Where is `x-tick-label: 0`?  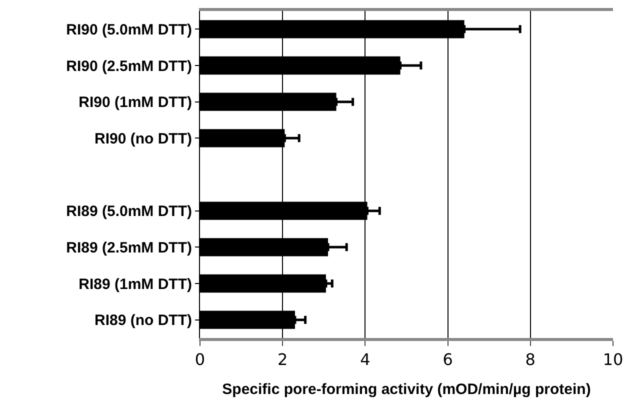
x-tick-label: 0 is located at coordinates (200, 360).